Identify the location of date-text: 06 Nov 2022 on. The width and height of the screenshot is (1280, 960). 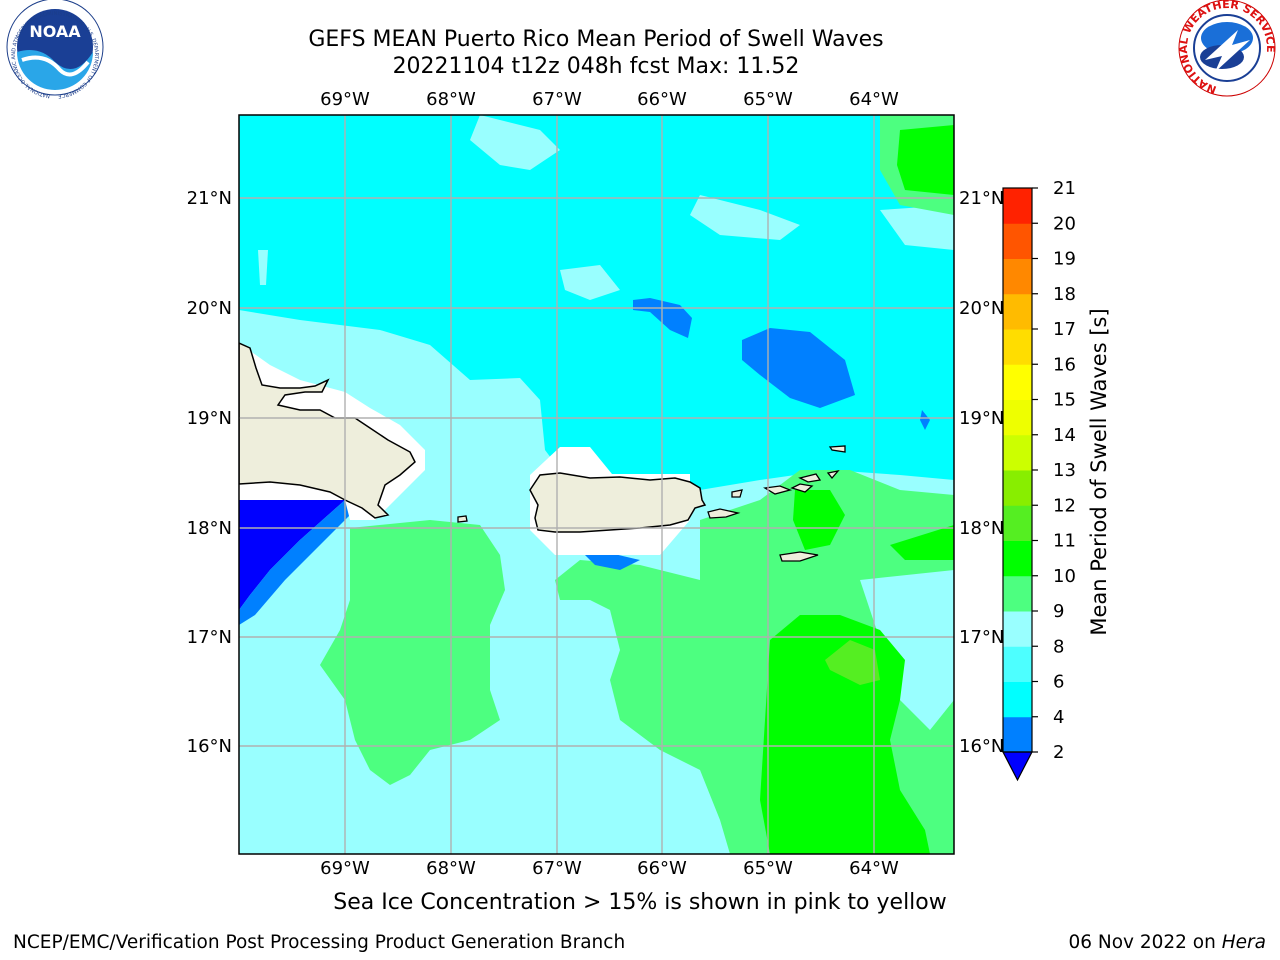
(1142, 942).